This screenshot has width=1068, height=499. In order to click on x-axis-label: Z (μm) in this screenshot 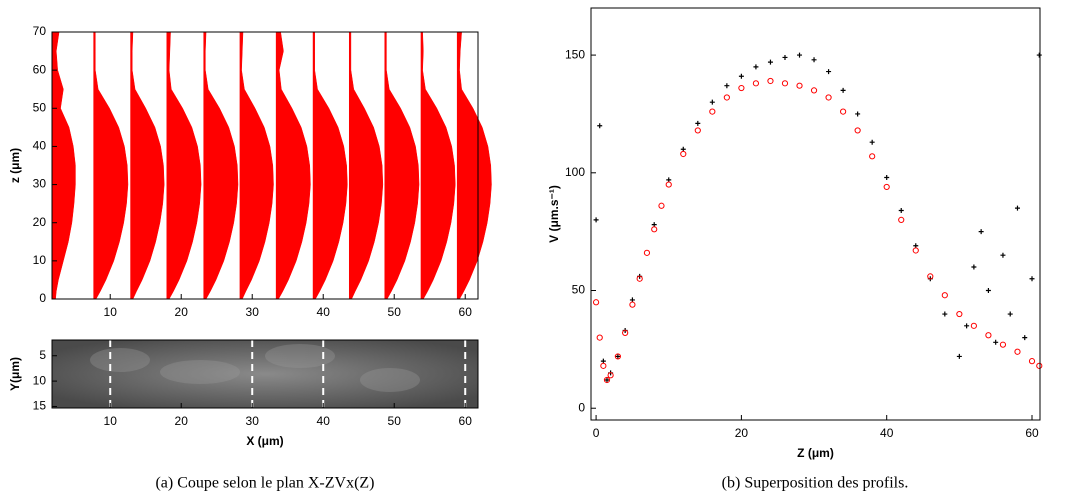, I will do `click(815, 453)`.